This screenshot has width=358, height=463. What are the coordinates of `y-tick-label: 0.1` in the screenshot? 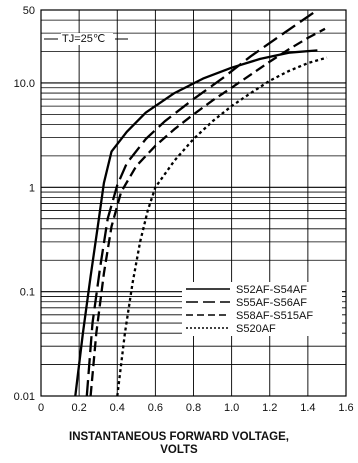 It's located at (27, 293).